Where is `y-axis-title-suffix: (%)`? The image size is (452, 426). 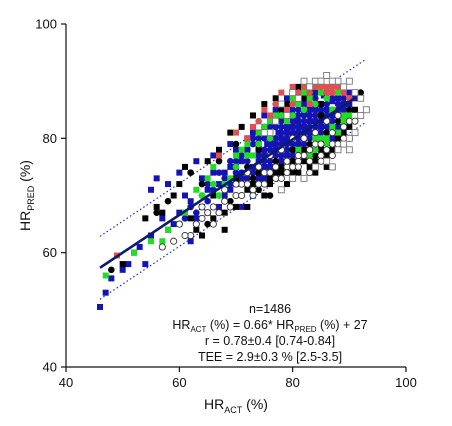 y-axis-title-suffix: (%) is located at coordinates (25, 173).